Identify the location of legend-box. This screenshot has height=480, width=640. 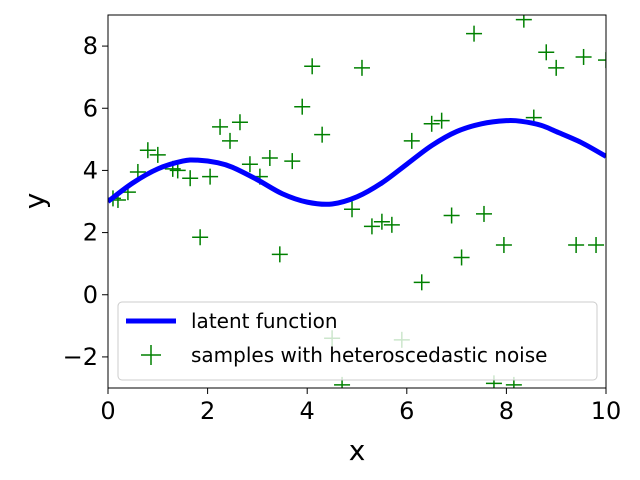
(357, 341).